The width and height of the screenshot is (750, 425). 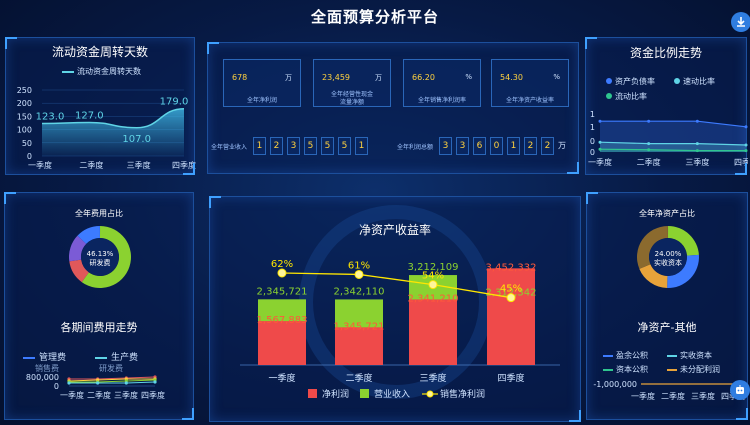 What do you see at coordinates (433, 285) in the screenshot?
I see `margin-point` at bounding box center [433, 285].